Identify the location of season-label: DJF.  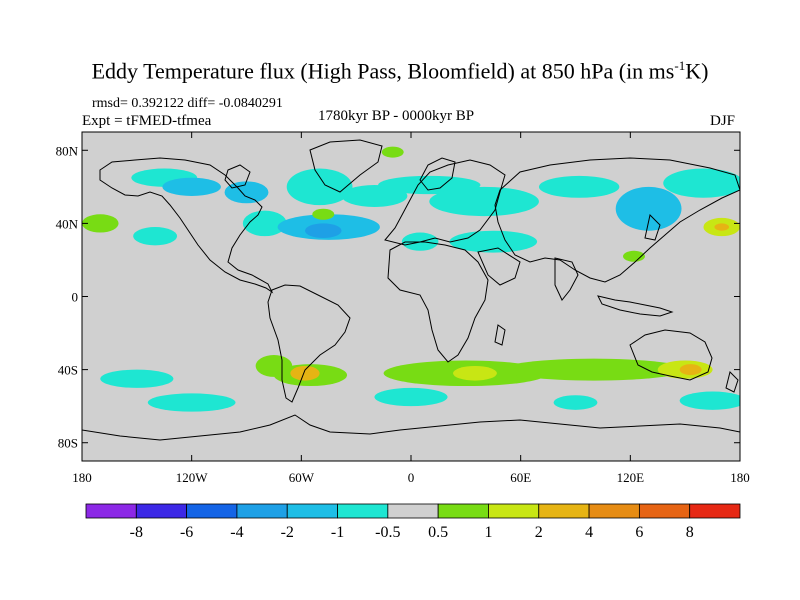
(723, 121).